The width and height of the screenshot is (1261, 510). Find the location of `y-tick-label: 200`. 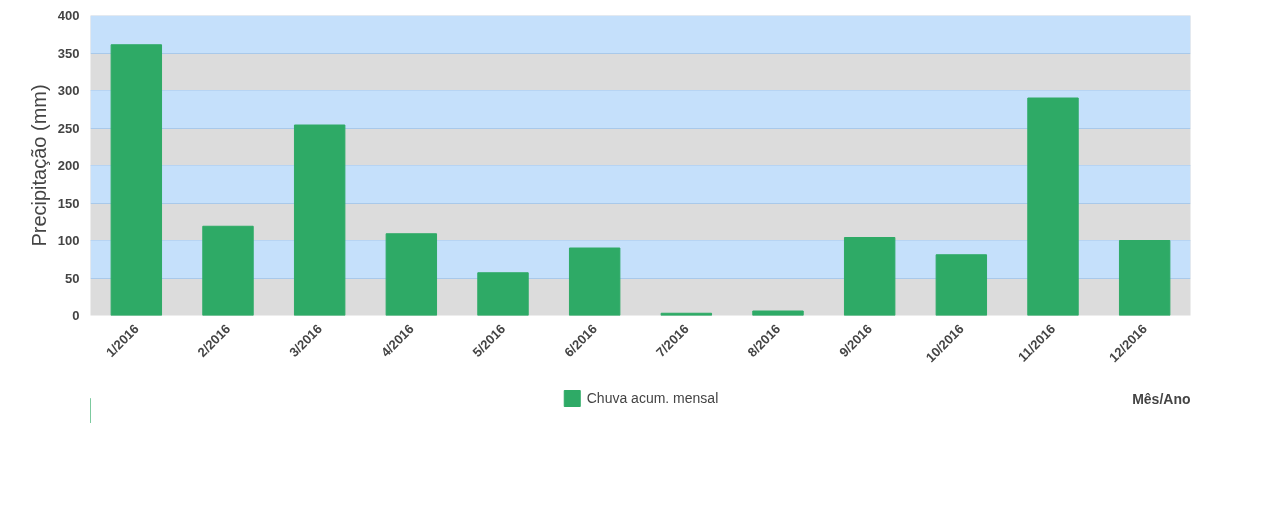

y-tick-label: 200 is located at coordinates (68, 165).